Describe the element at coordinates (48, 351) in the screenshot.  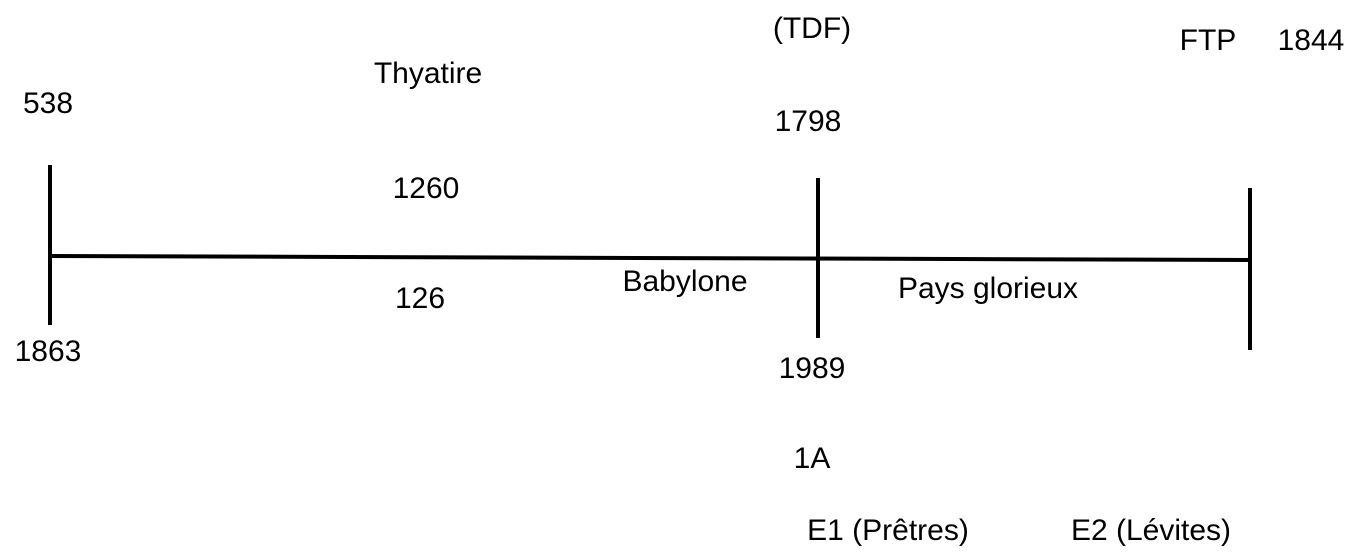
I see `label: 1863` at that location.